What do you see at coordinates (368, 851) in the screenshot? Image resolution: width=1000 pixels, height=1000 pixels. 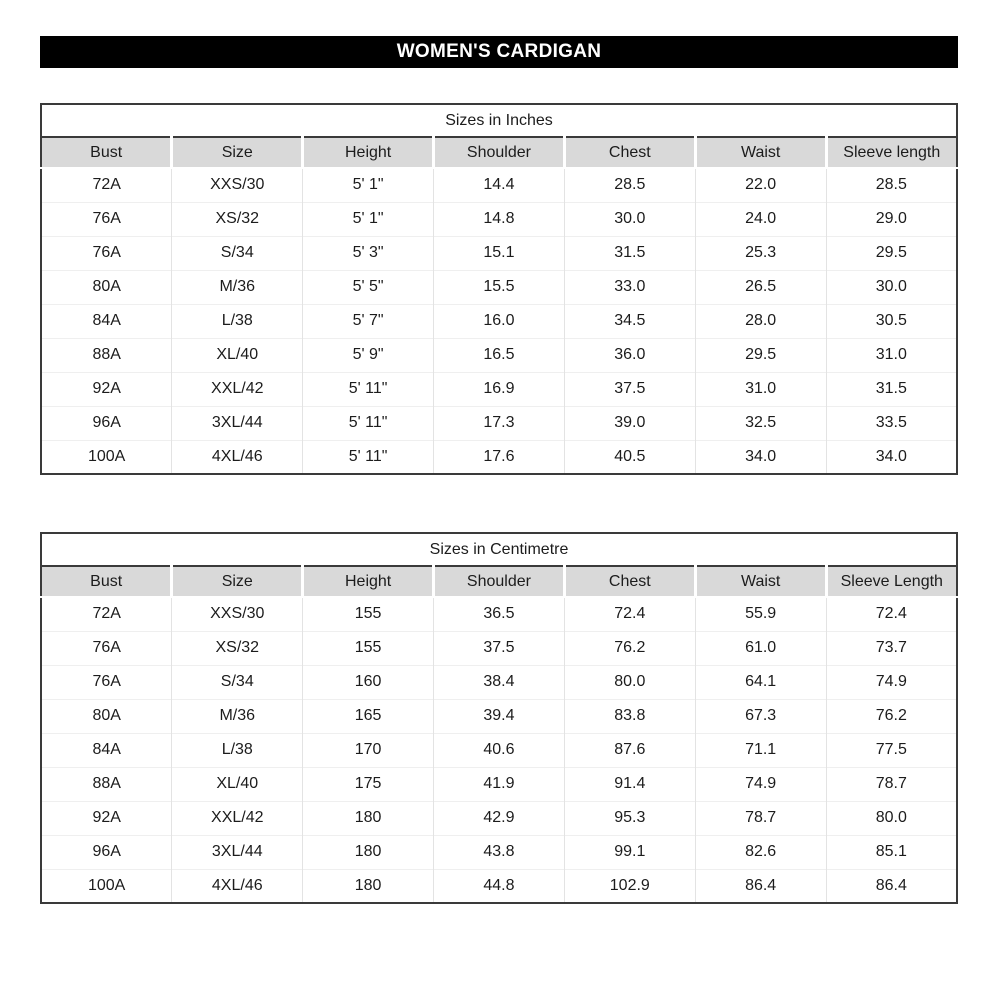 I see `table-cell: 180` at bounding box center [368, 851].